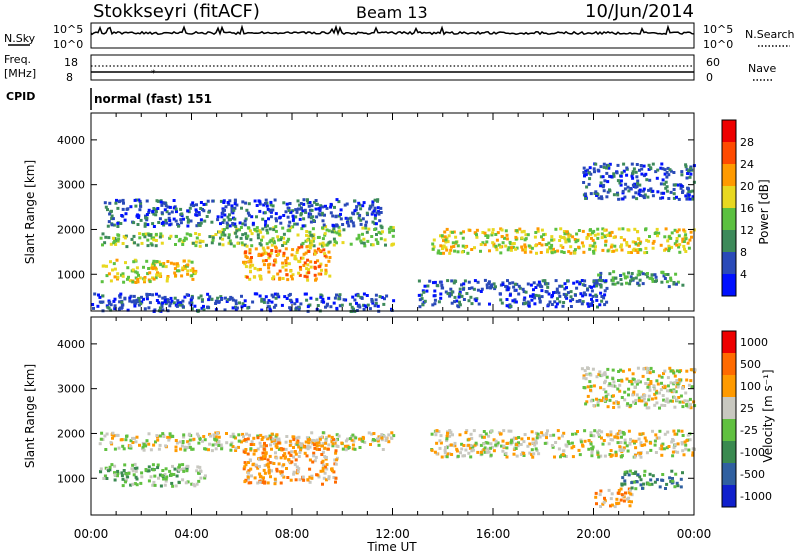 The height and width of the screenshot is (554, 800). I want to click on colorbar-segment, so click(729, 496).